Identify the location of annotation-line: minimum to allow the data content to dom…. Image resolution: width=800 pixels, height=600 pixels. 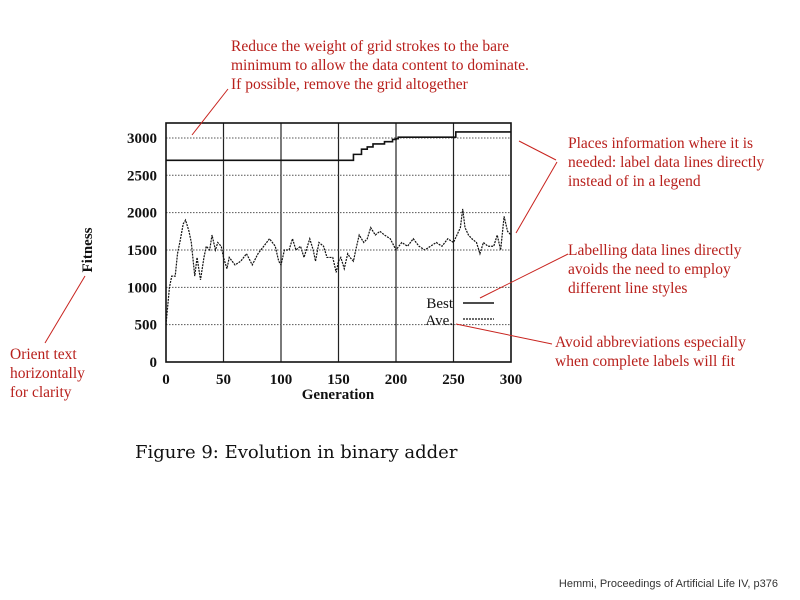
(380, 65).